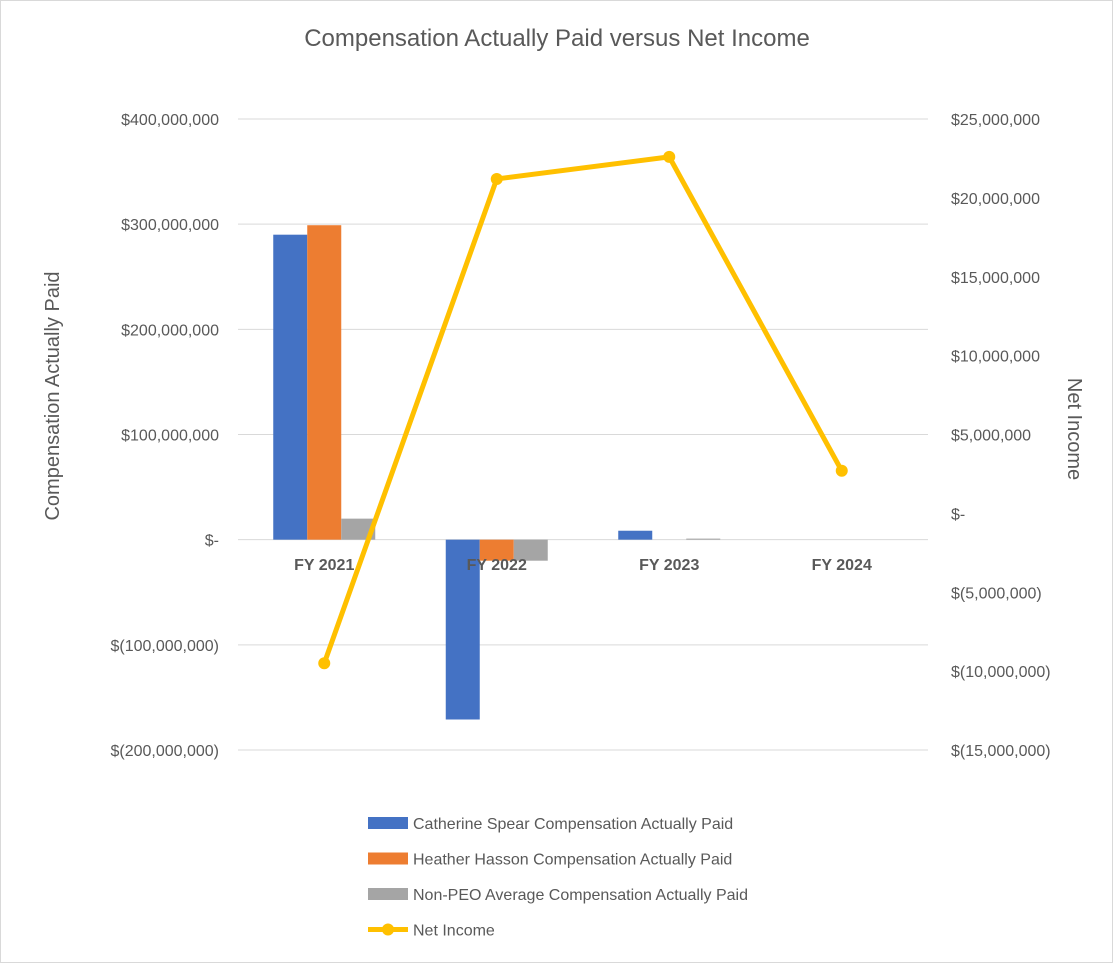 This screenshot has height=964, width=1113. What do you see at coordinates (958, 514) in the screenshot?
I see `right-axis-tick-label: $-` at bounding box center [958, 514].